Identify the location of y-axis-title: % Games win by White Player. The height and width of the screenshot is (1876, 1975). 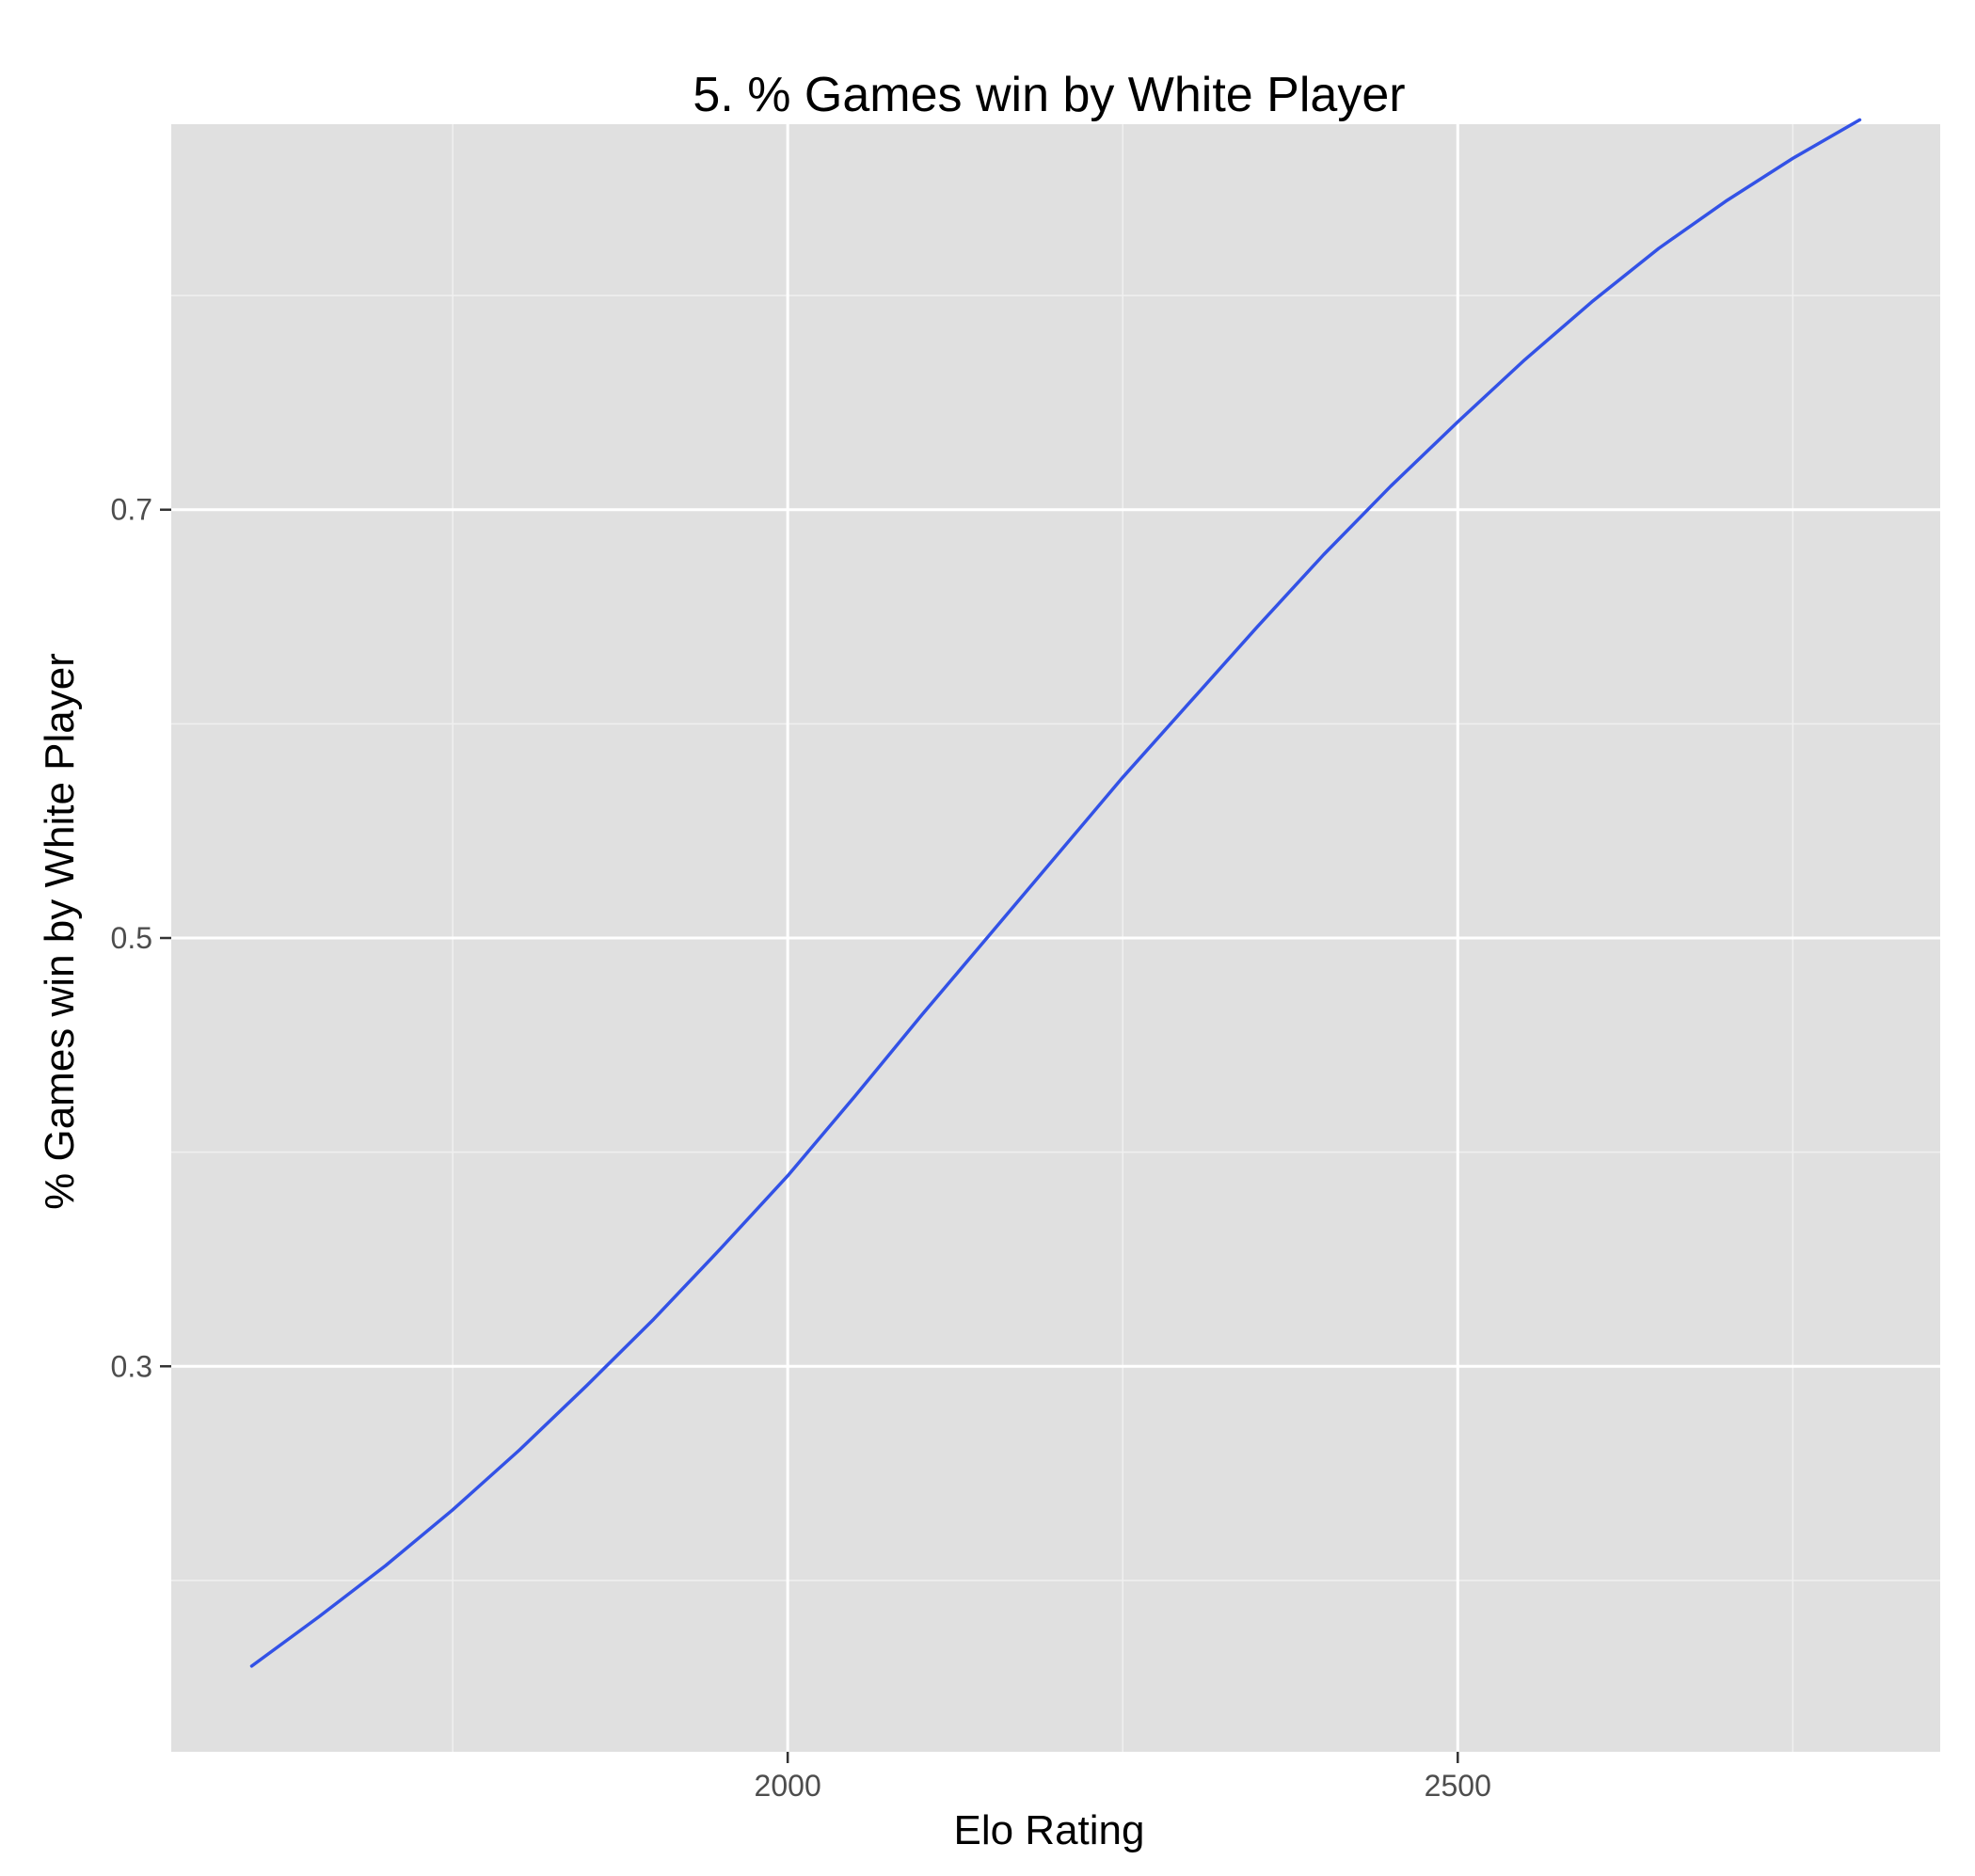
(60, 931).